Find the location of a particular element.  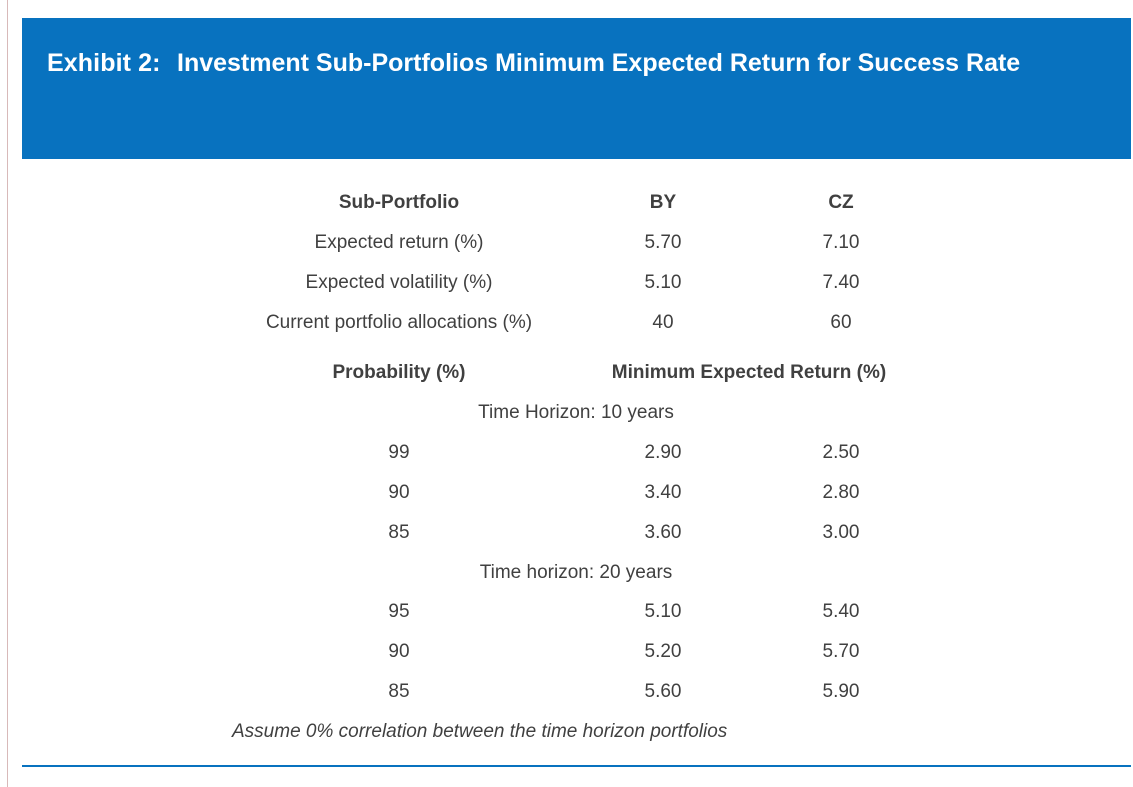

col-header-minimum-expected-return: Minimum Expected Return (%) is located at coordinates (749, 372).